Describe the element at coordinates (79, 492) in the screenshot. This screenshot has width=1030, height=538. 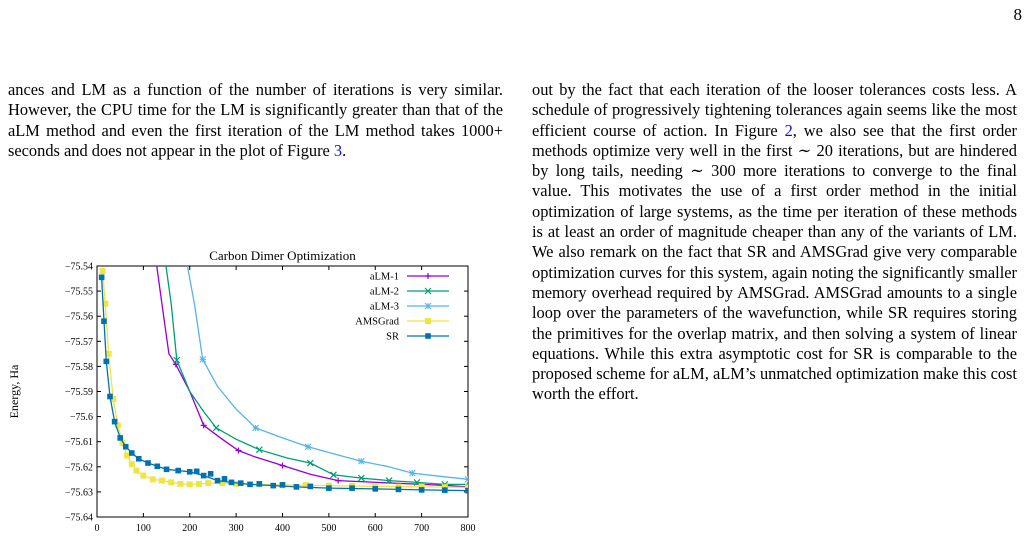
I see `y-tick-label: −75.63` at that location.